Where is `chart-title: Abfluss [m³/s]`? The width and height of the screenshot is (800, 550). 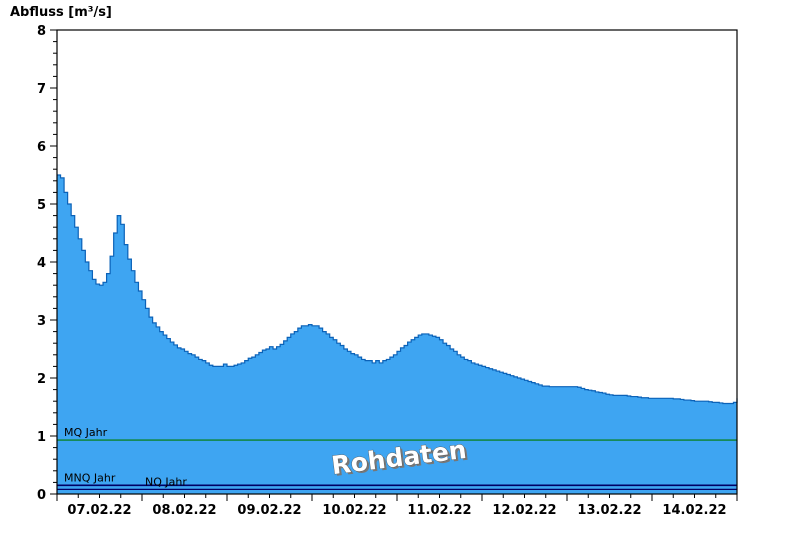
chart-title: Abfluss [m³/s] is located at coordinates (61, 12).